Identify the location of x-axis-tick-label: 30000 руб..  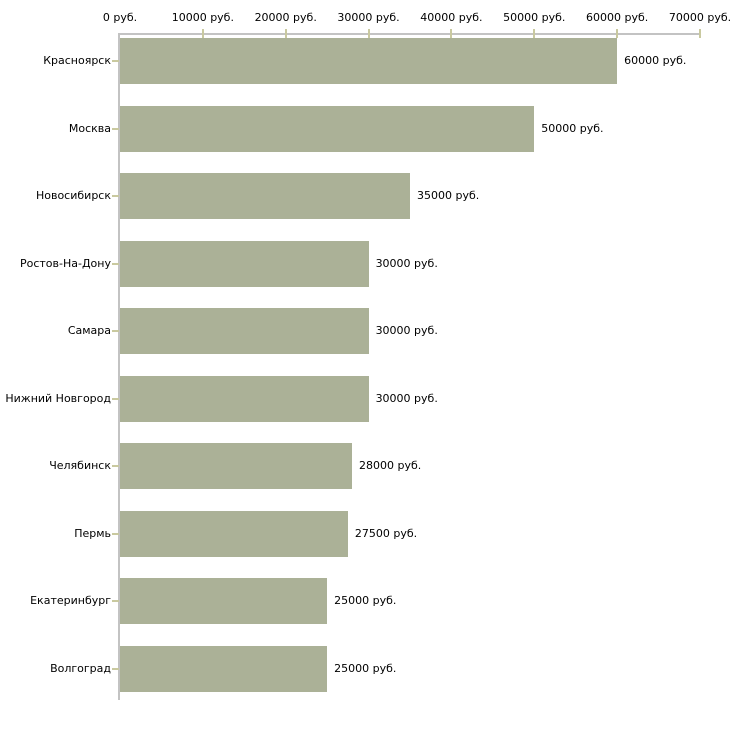
(368, 17).